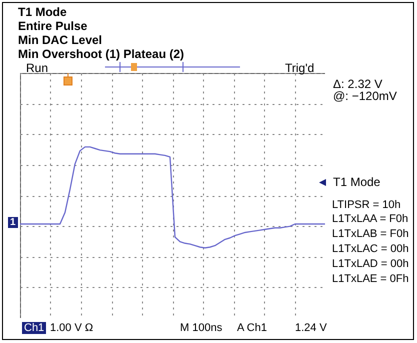 The width and height of the screenshot is (417, 343). What do you see at coordinates (13, 222) in the screenshot?
I see `text: 1` at bounding box center [13, 222].